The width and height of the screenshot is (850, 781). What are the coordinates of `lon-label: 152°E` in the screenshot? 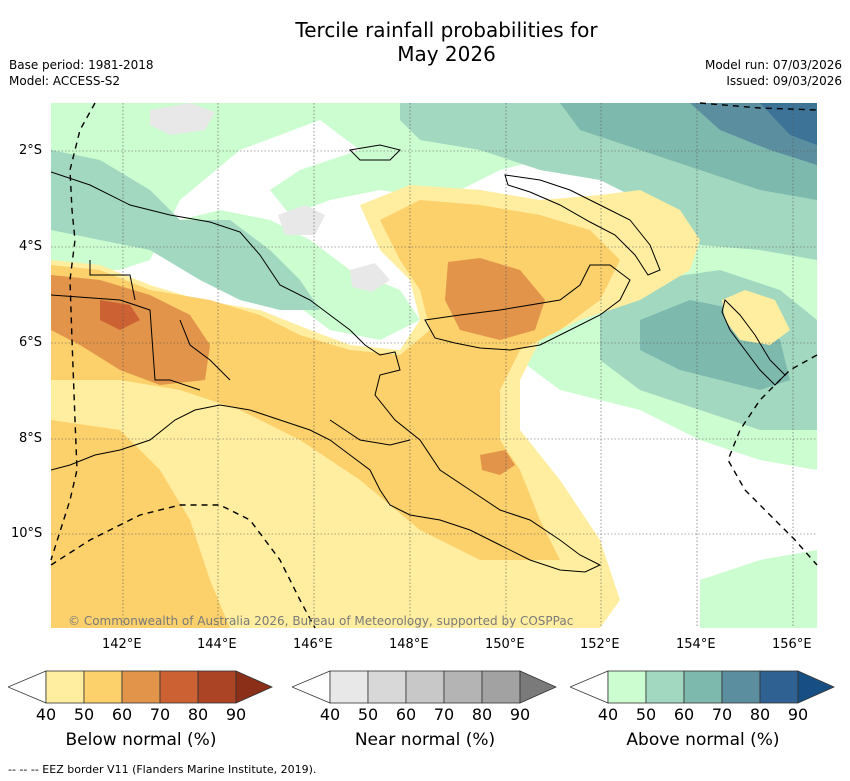 It's located at (600, 644).